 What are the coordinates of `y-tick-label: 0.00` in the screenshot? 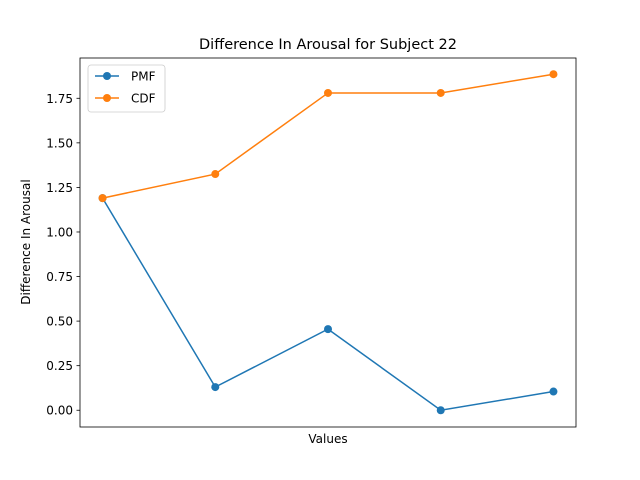 It's located at (59, 411).